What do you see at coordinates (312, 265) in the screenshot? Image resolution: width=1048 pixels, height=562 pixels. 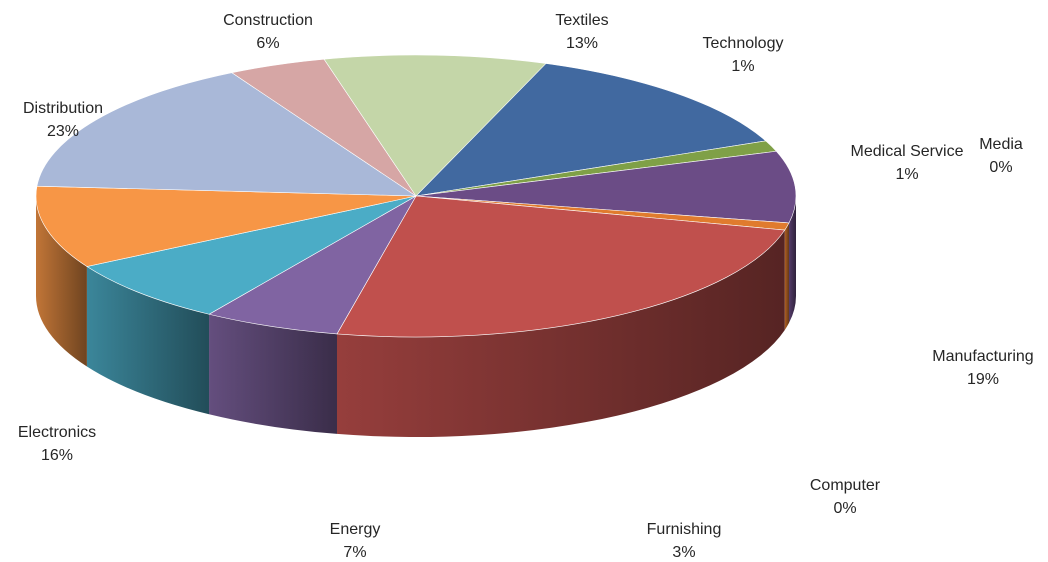 I see `pie-slice-furnishing` at bounding box center [312, 265].